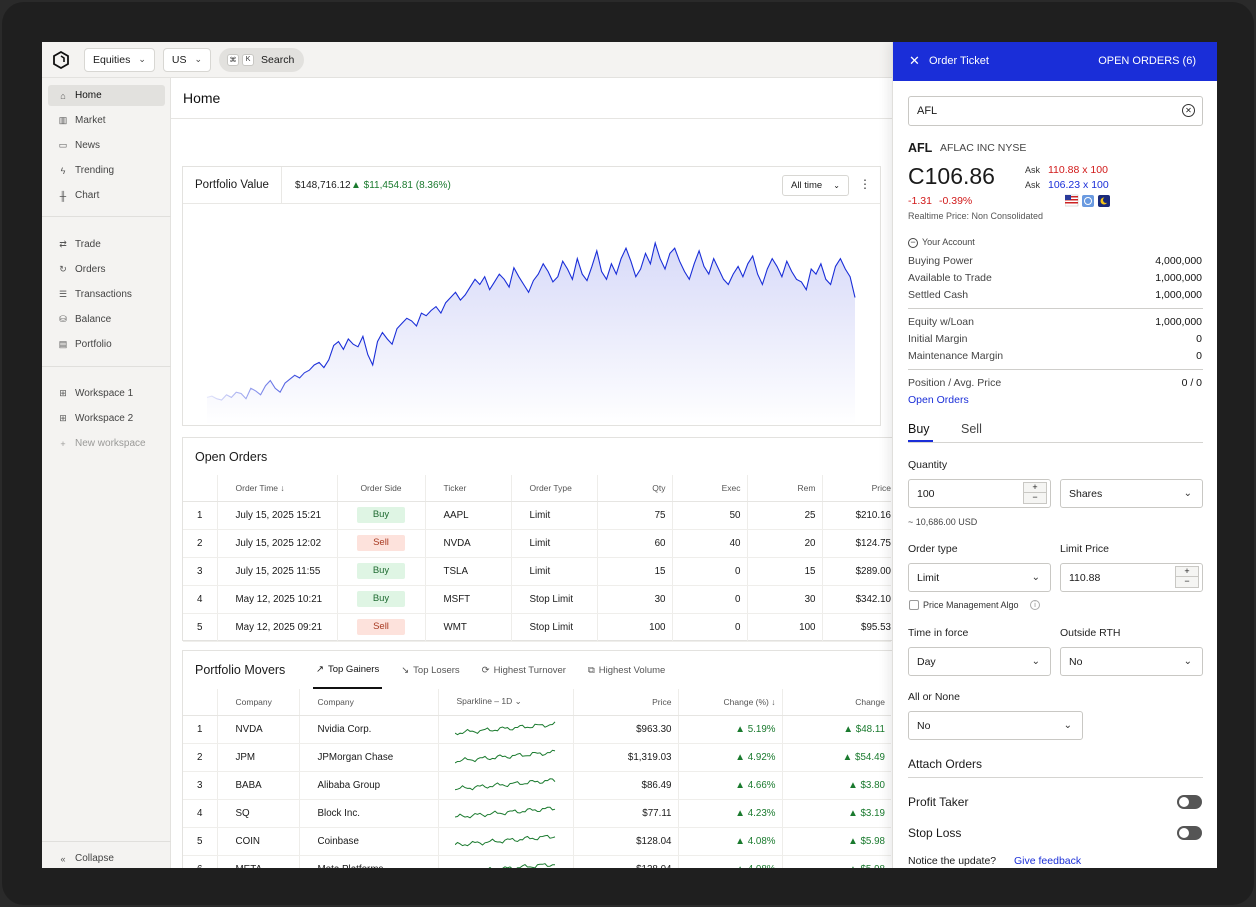 The height and width of the screenshot is (907, 1256). I want to click on price-management-checkbox, so click(914, 605).